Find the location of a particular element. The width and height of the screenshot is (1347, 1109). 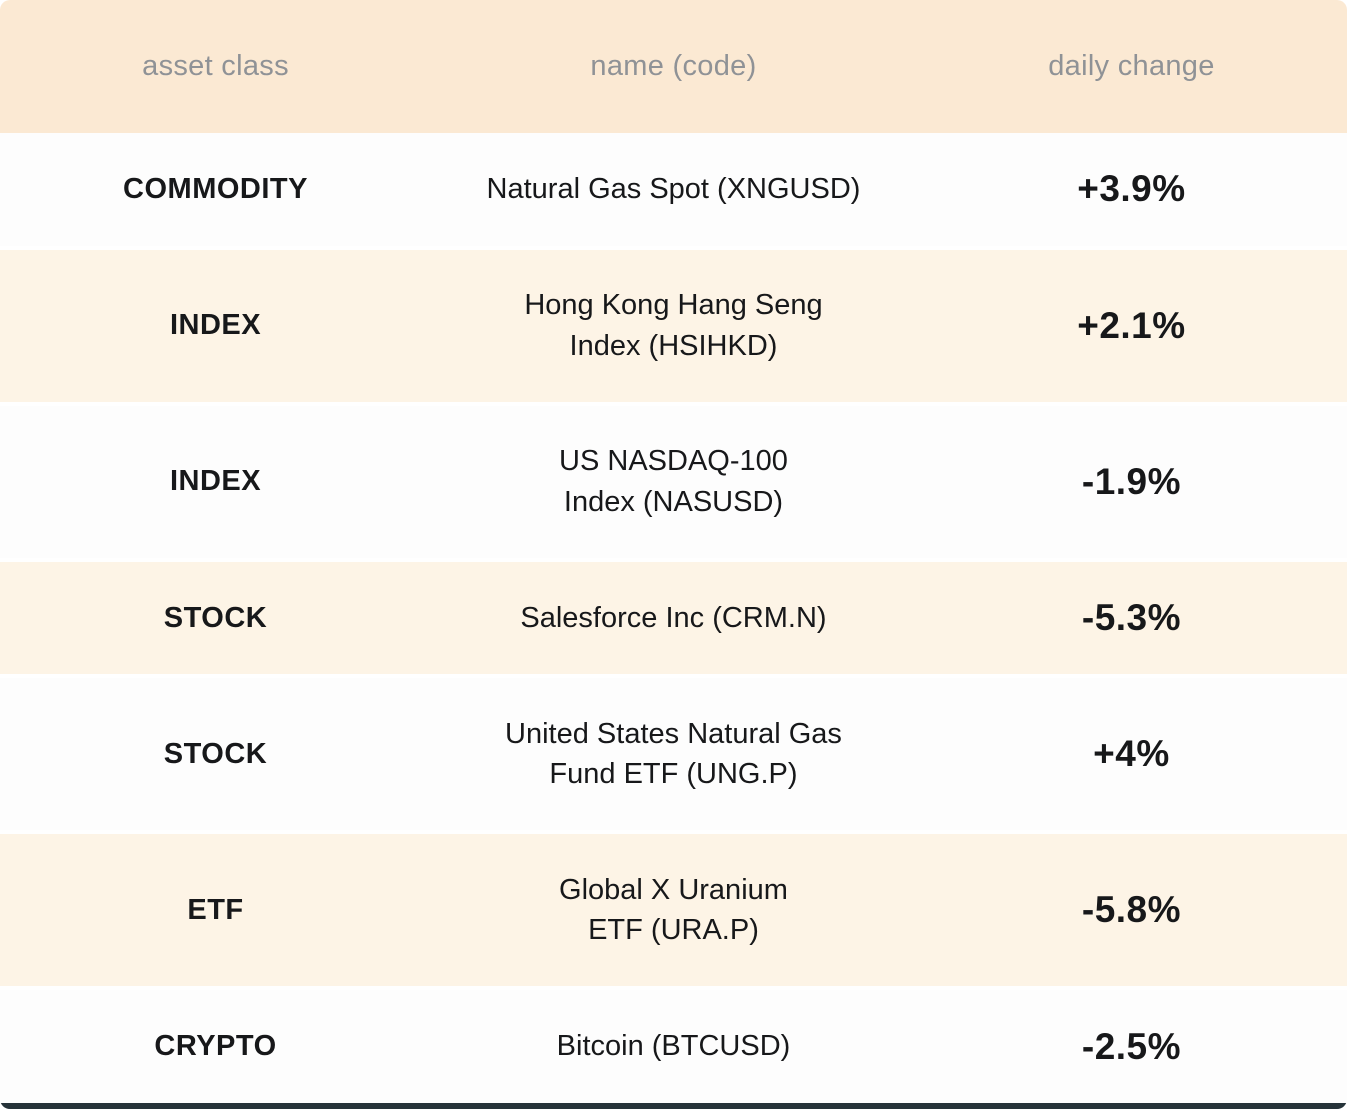

table-row: STOCK Salesforce Inc (CRM.N) -5.3% is located at coordinates (673, 616).